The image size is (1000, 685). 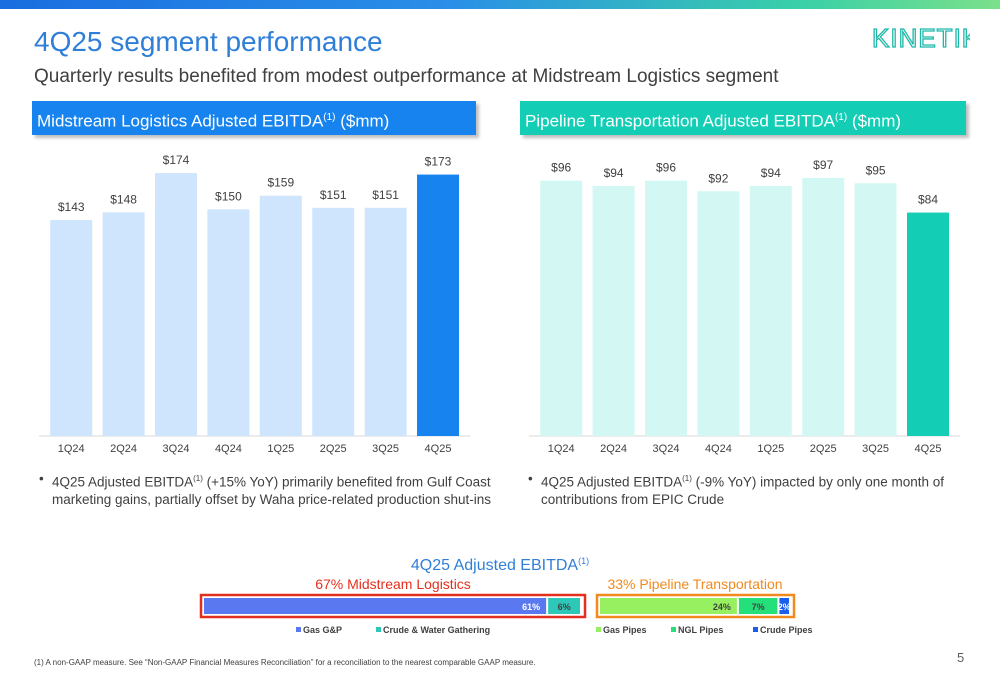 I want to click on midstream-header-sup: (1), so click(x=329, y=117).